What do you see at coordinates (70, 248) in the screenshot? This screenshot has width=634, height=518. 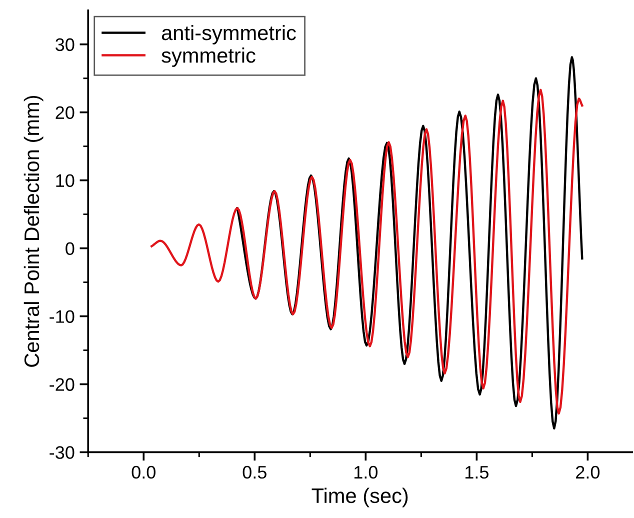 I see `y-tick-label: 0` at bounding box center [70, 248].